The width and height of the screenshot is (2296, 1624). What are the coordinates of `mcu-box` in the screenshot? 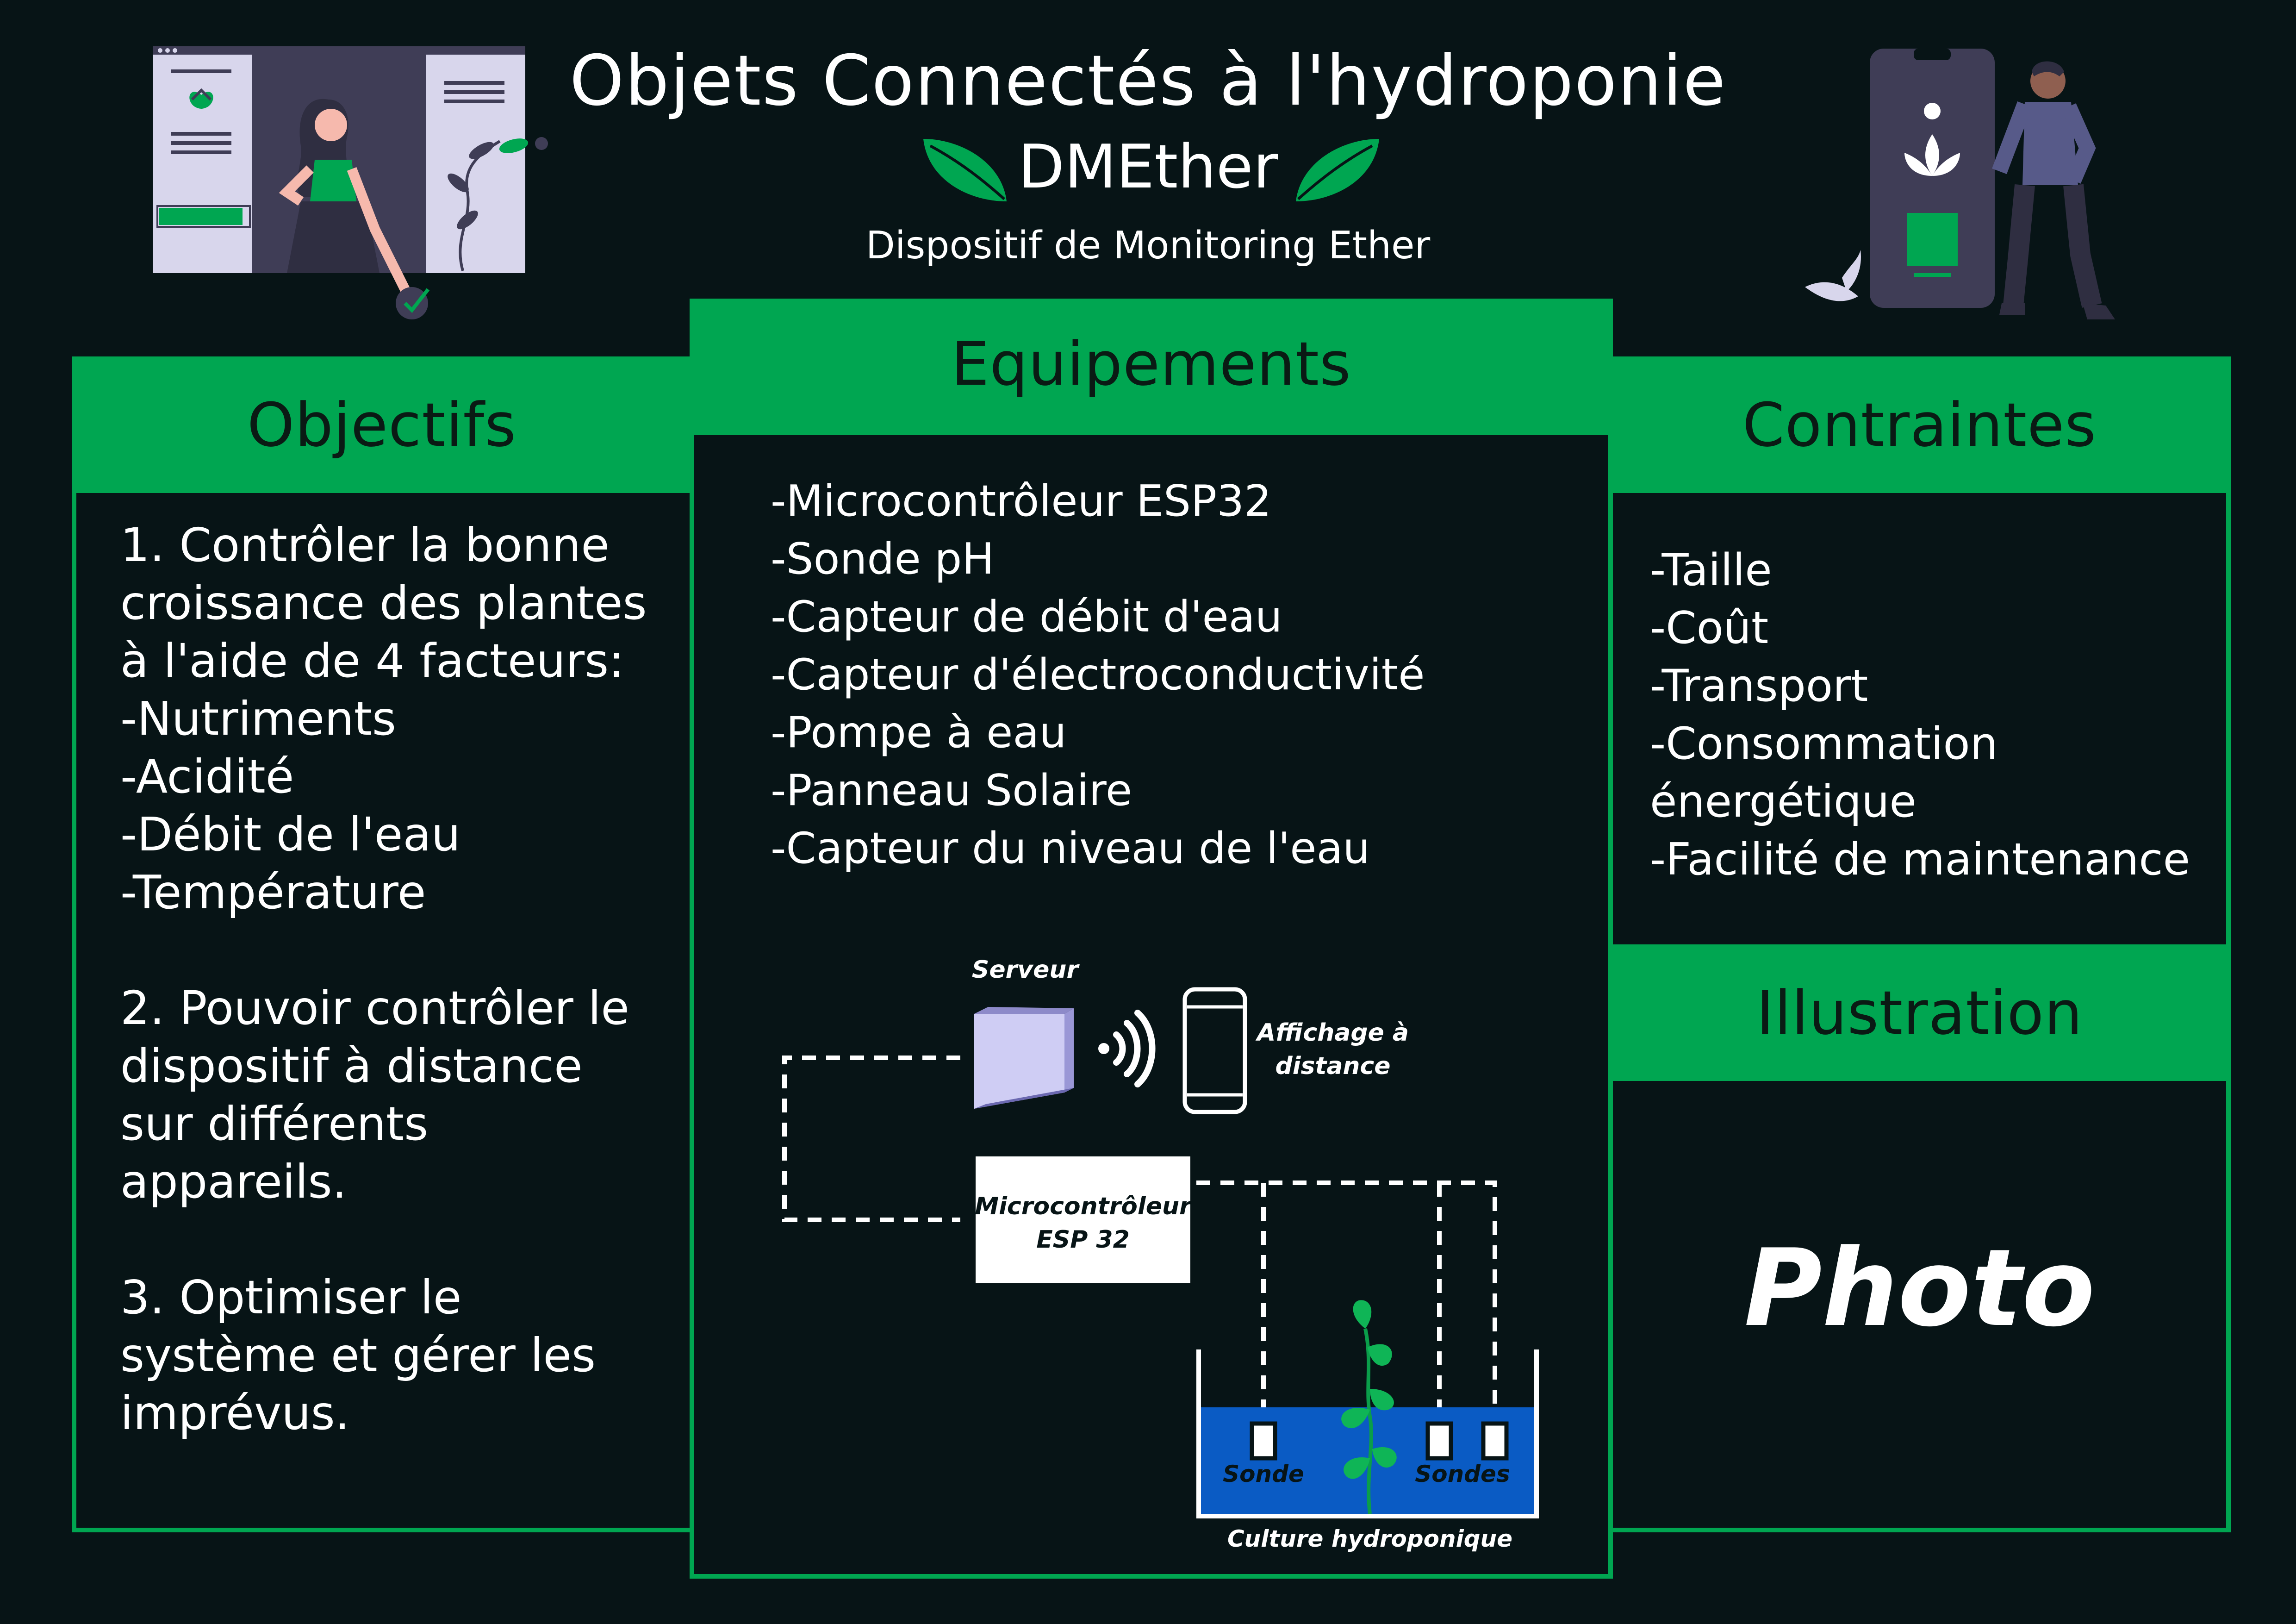 It's located at (1083, 1220).